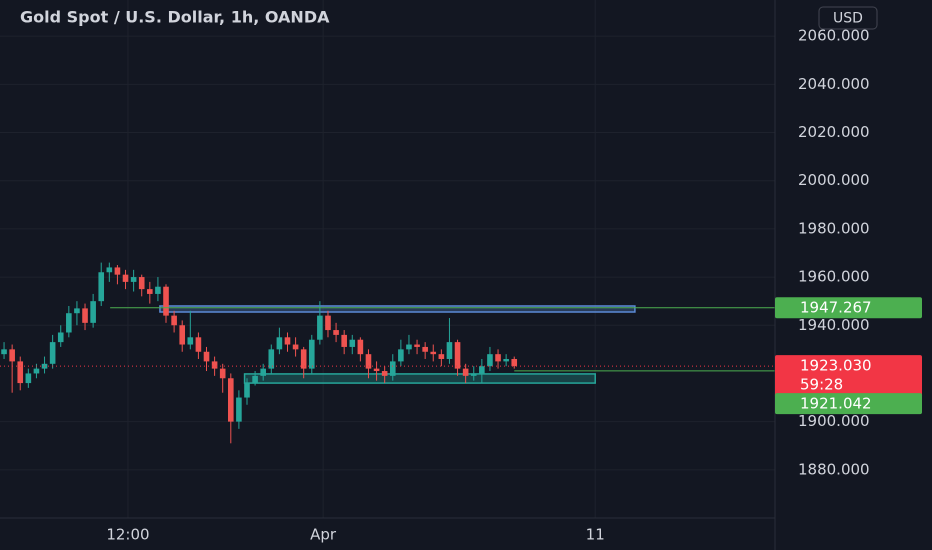 Image resolution: width=932 pixels, height=550 pixels. What do you see at coordinates (834, 180) in the screenshot?
I see `y-tick-label: 2000.000` at bounding box center [834, 180].